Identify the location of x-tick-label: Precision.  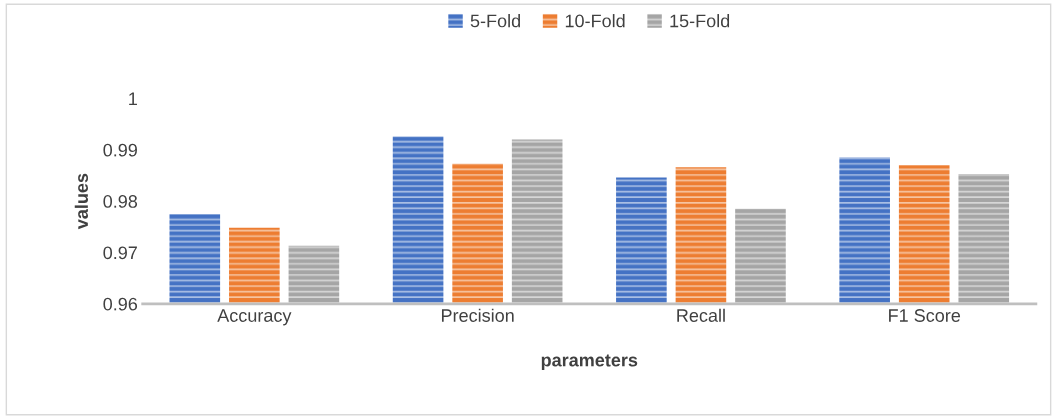
(477, 315).